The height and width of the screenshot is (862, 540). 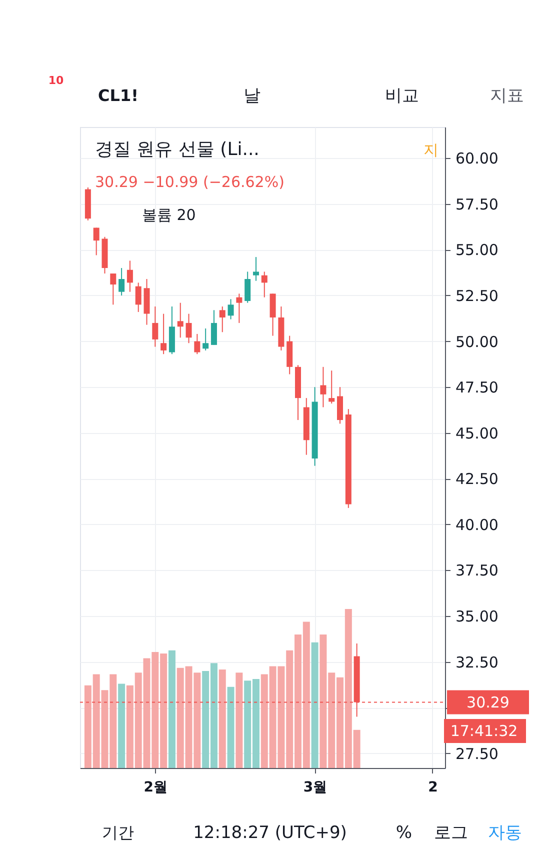 What do you see at coordinates (315, 788) in the screenshot?
I see `x-tick-label: 3월` at bounding box center [315, 788].